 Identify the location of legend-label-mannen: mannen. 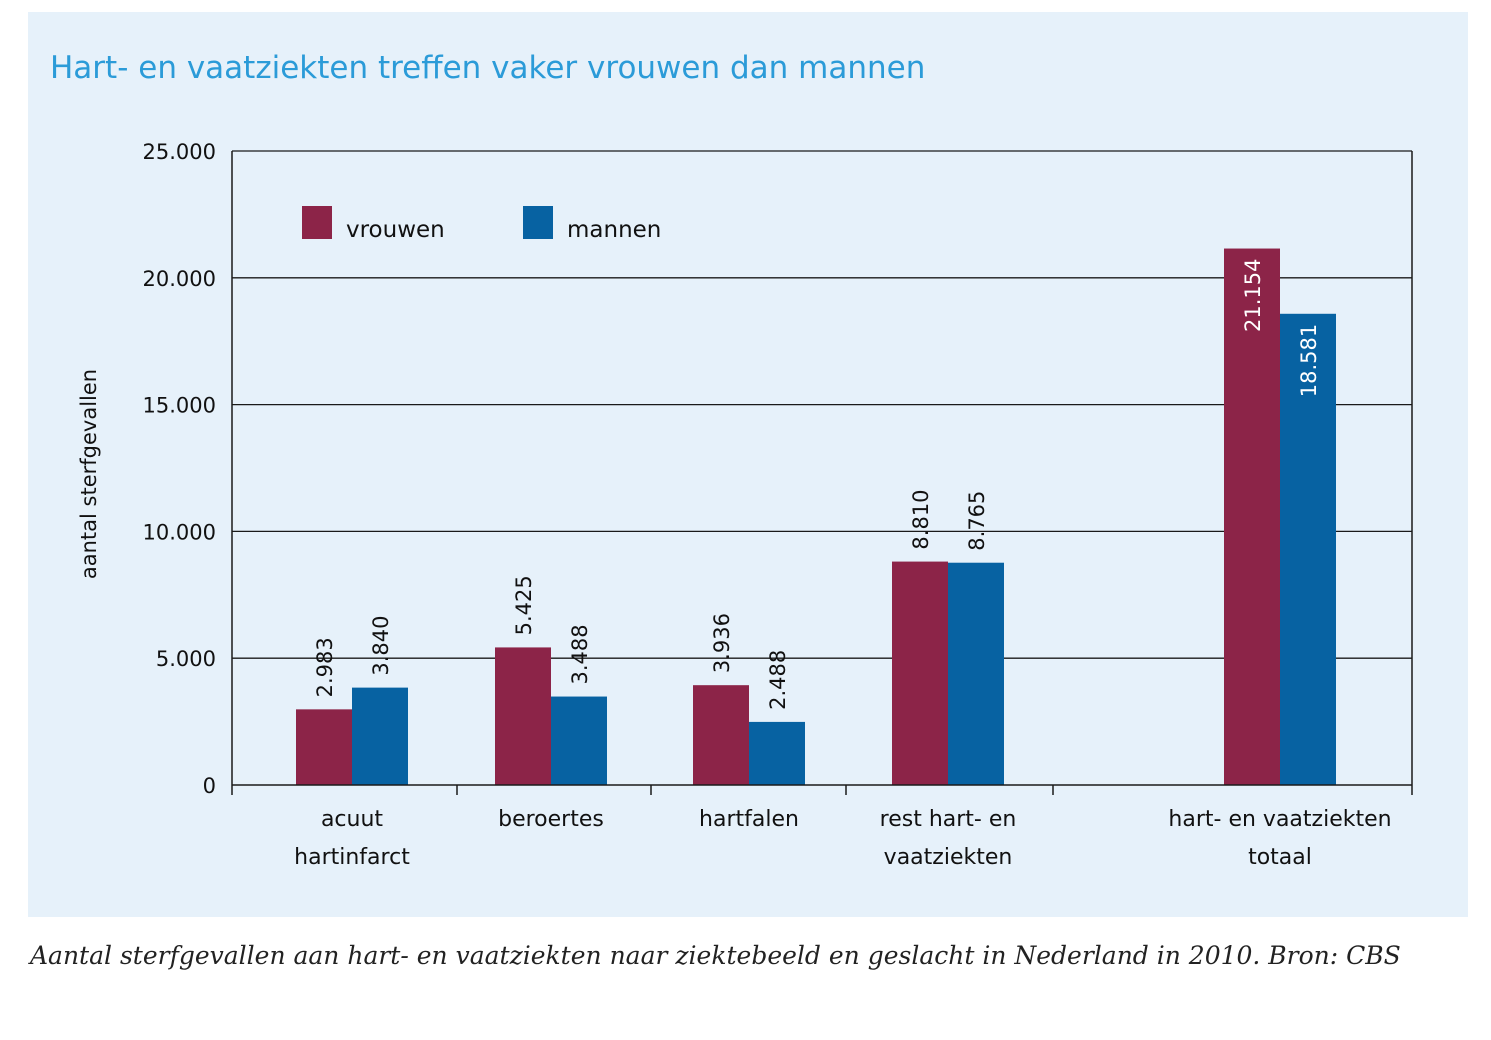
(614, 230).